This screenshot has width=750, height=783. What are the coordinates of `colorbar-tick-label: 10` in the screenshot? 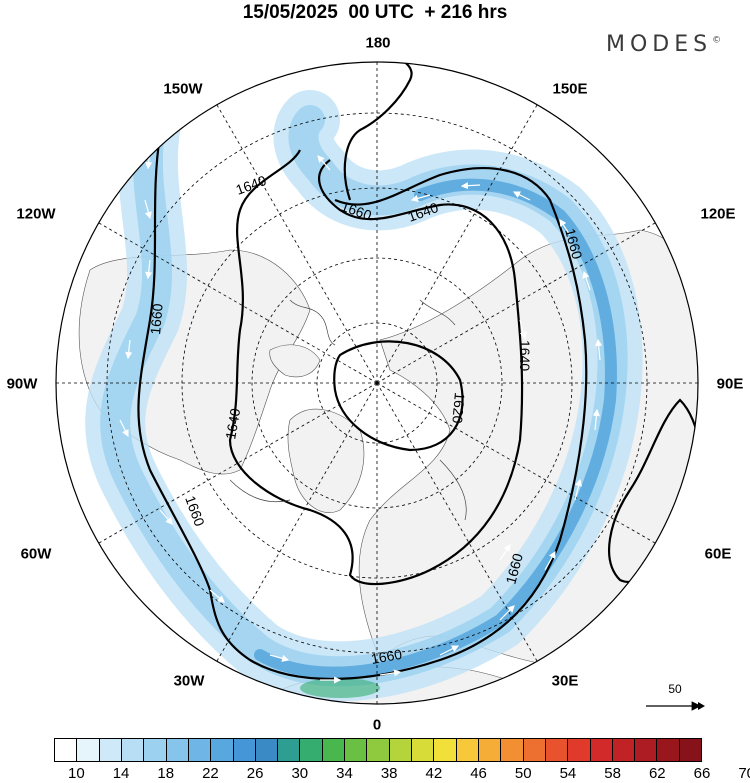 It's located at (76, 773).